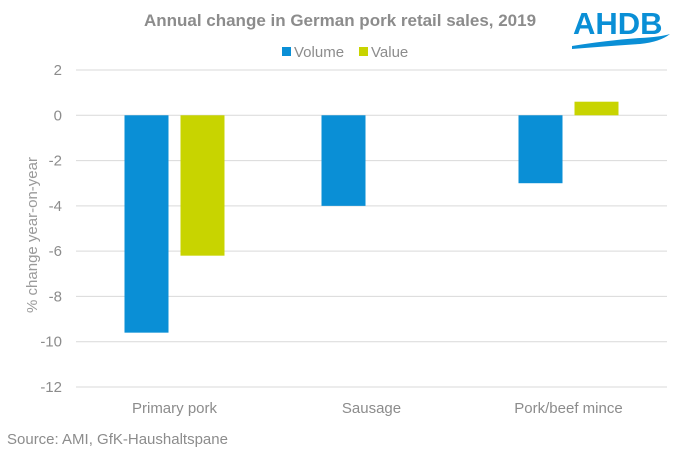 The image size is (681, 454). Describe the element at coordinates (343, 160) in the screenshot. I see `bar-volume-sausage` at that location.